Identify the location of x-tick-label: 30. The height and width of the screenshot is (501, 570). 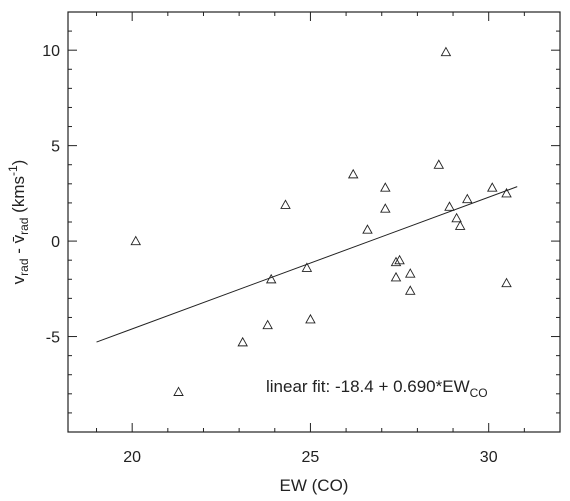
(489, 457).